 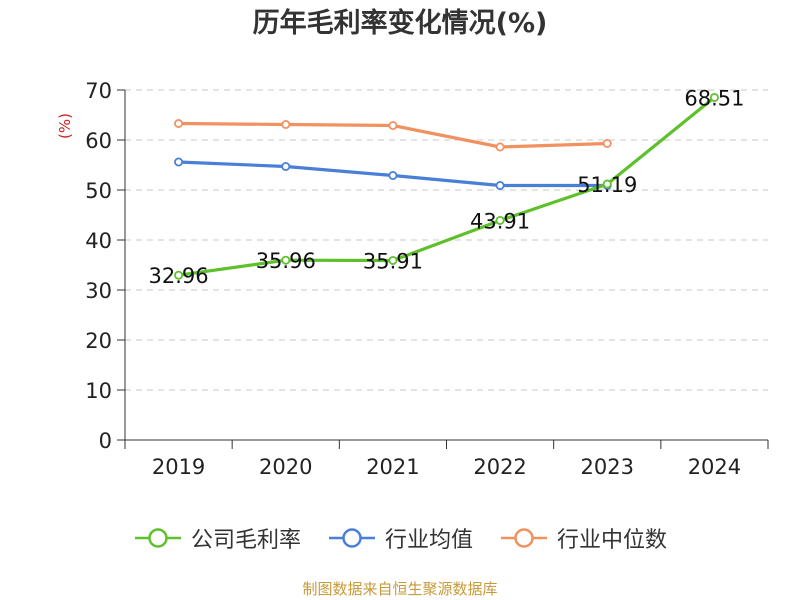 I want to click on legend-item: 行业中位数, so click(x=583, y=538).